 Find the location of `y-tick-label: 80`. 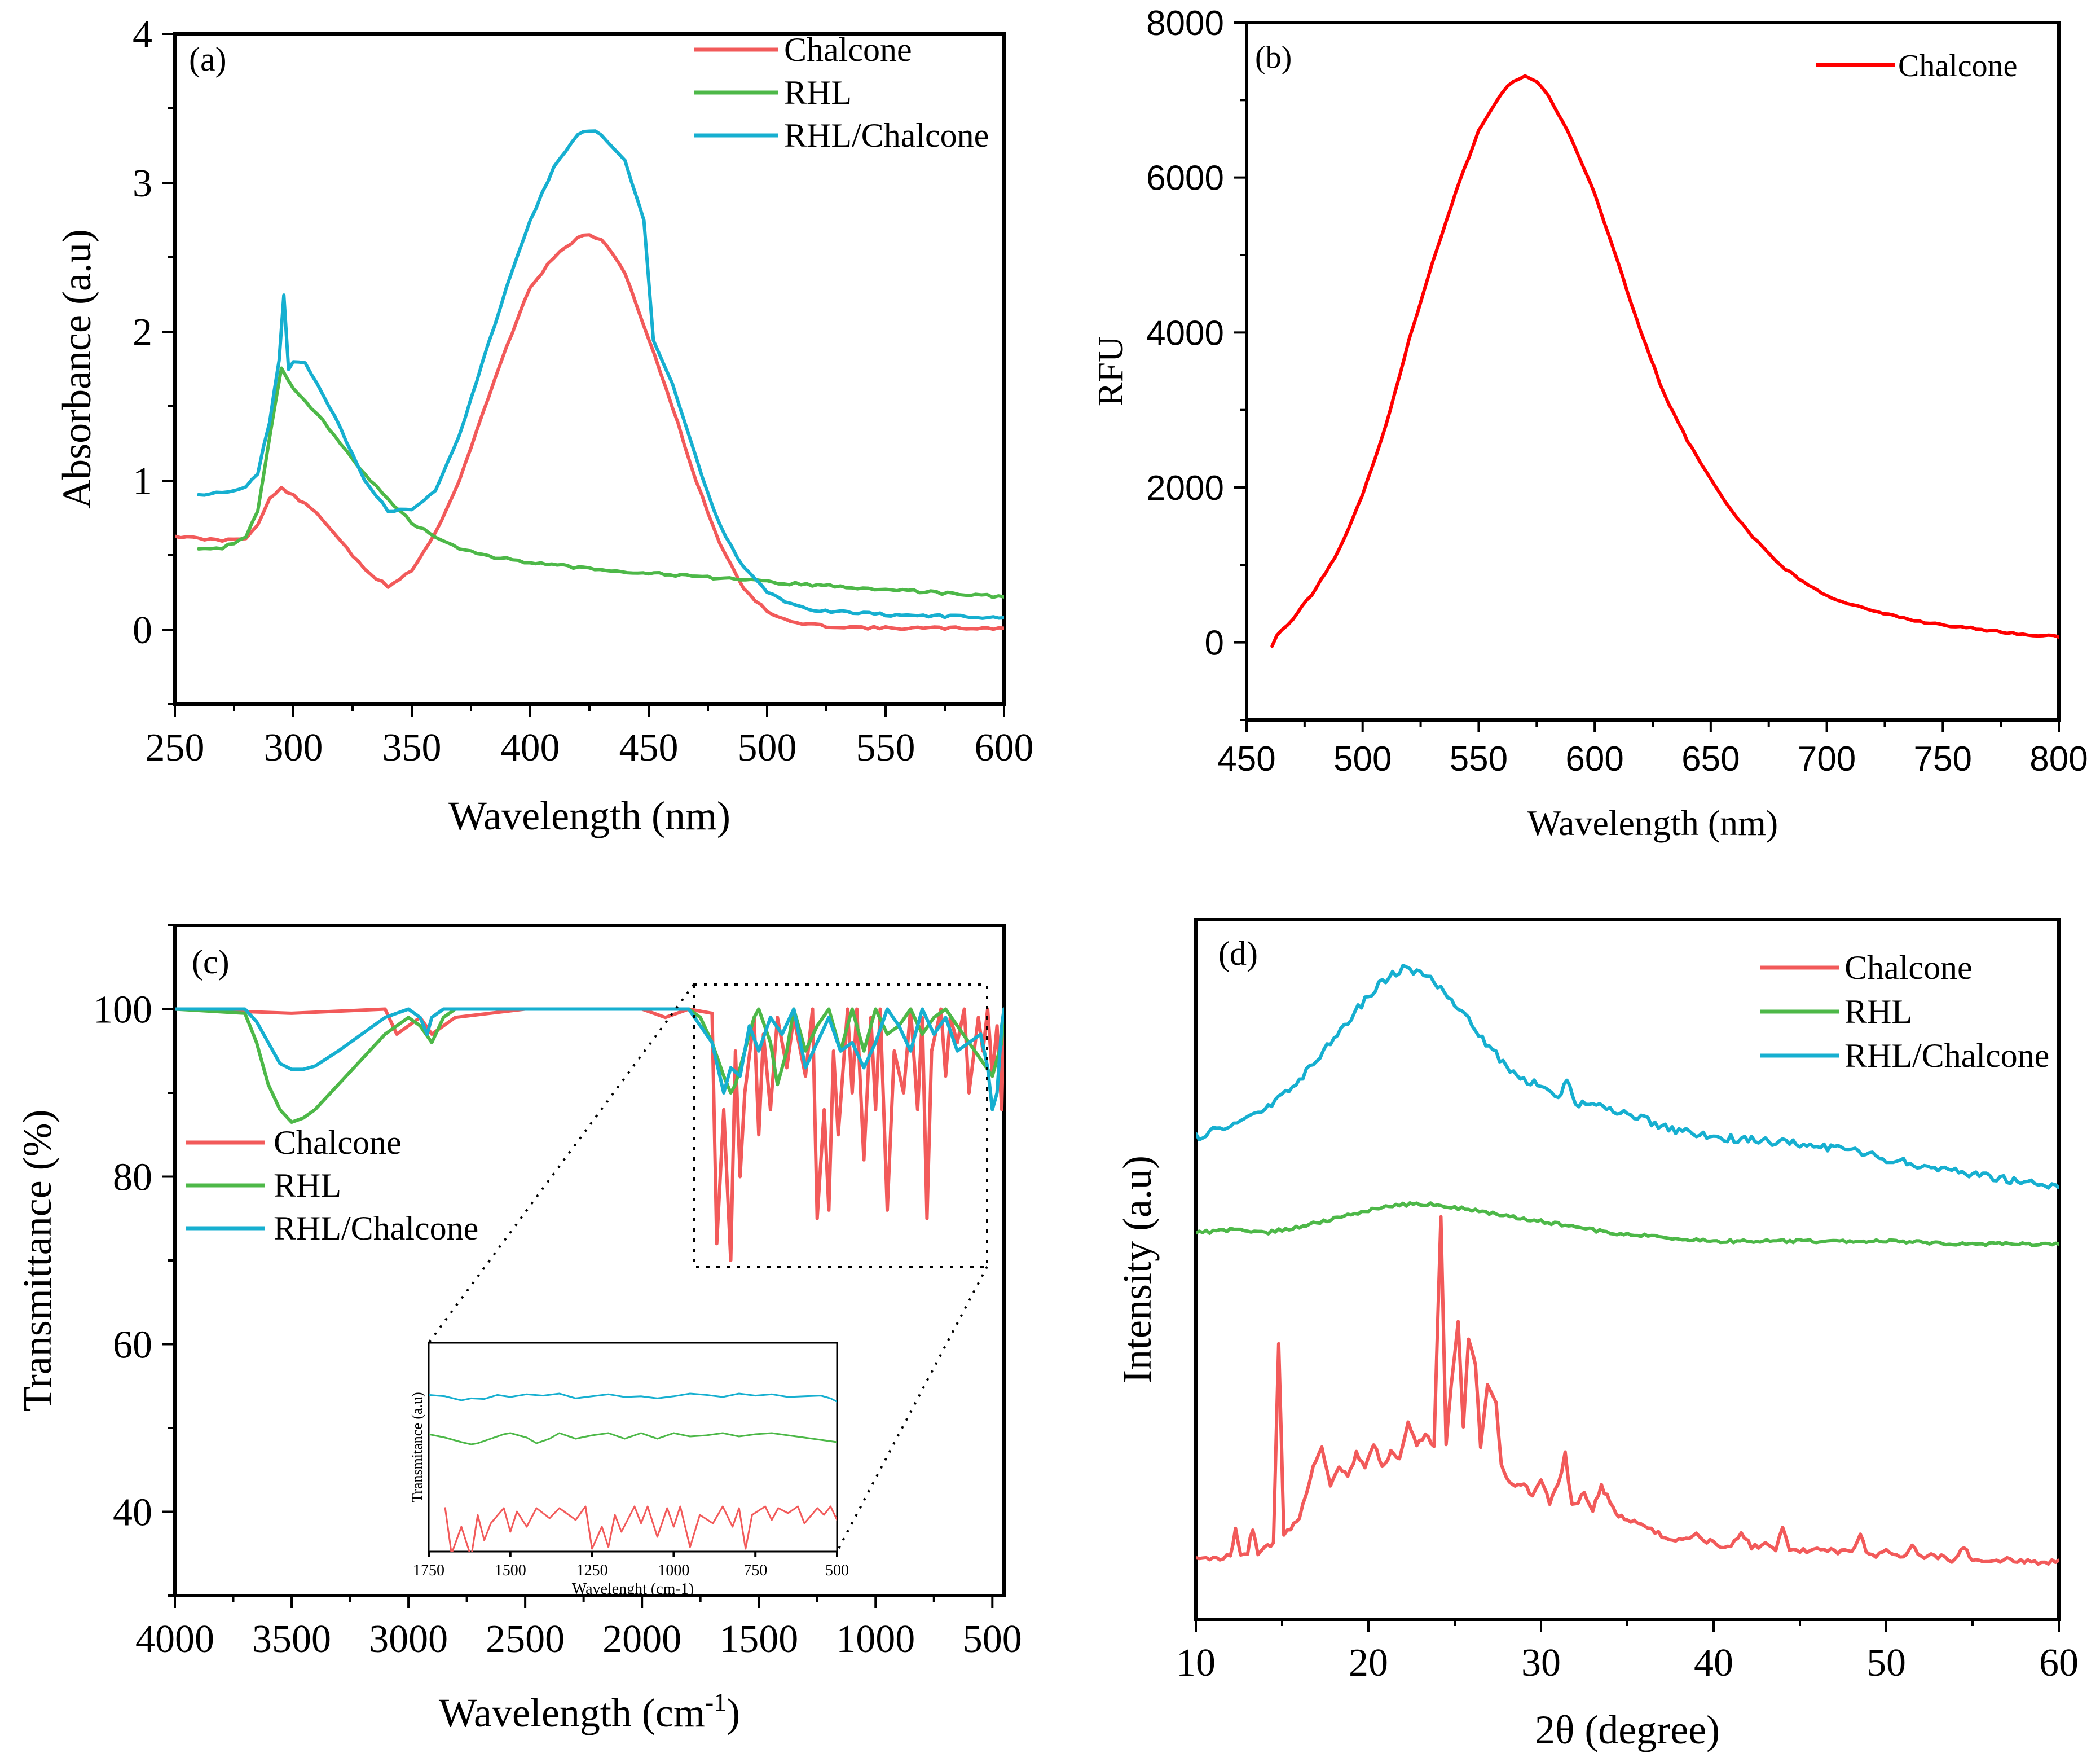

y-tick-label: 80 is located at coordinates (132, 1177).